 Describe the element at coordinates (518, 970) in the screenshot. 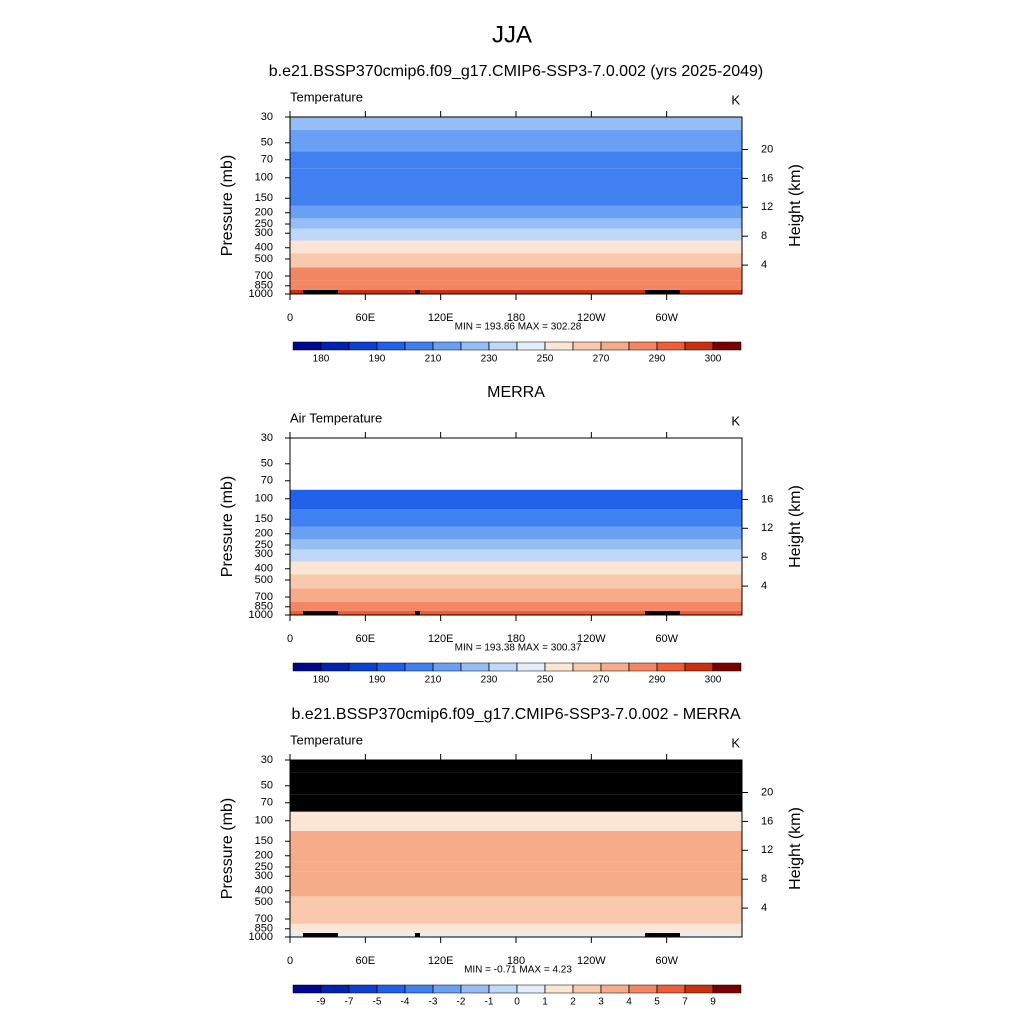

I see `stats-label: MIN = -0.71 MAX = 4.23` at that location.